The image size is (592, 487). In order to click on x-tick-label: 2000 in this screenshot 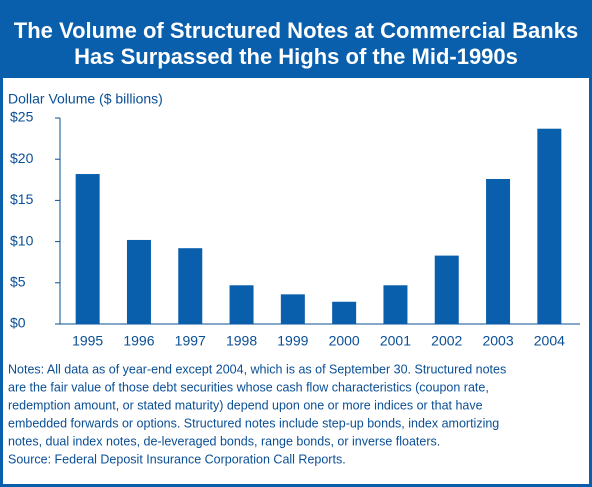, I will do `click(344, 341)`.